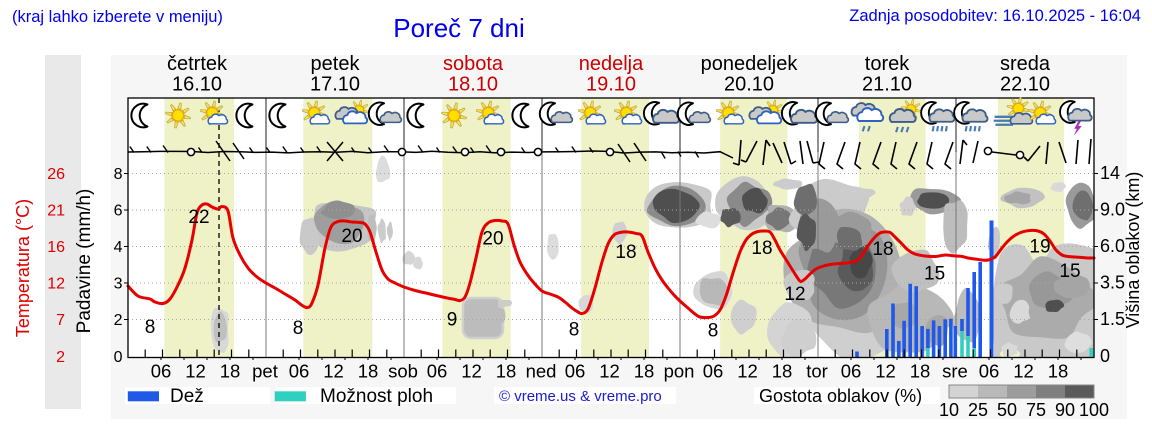 The width and height of the screenshot is (1152, 448). Describe the element at coordinates (197, 85) in the screenshot. I see `svg-text: 16.10` at that location.